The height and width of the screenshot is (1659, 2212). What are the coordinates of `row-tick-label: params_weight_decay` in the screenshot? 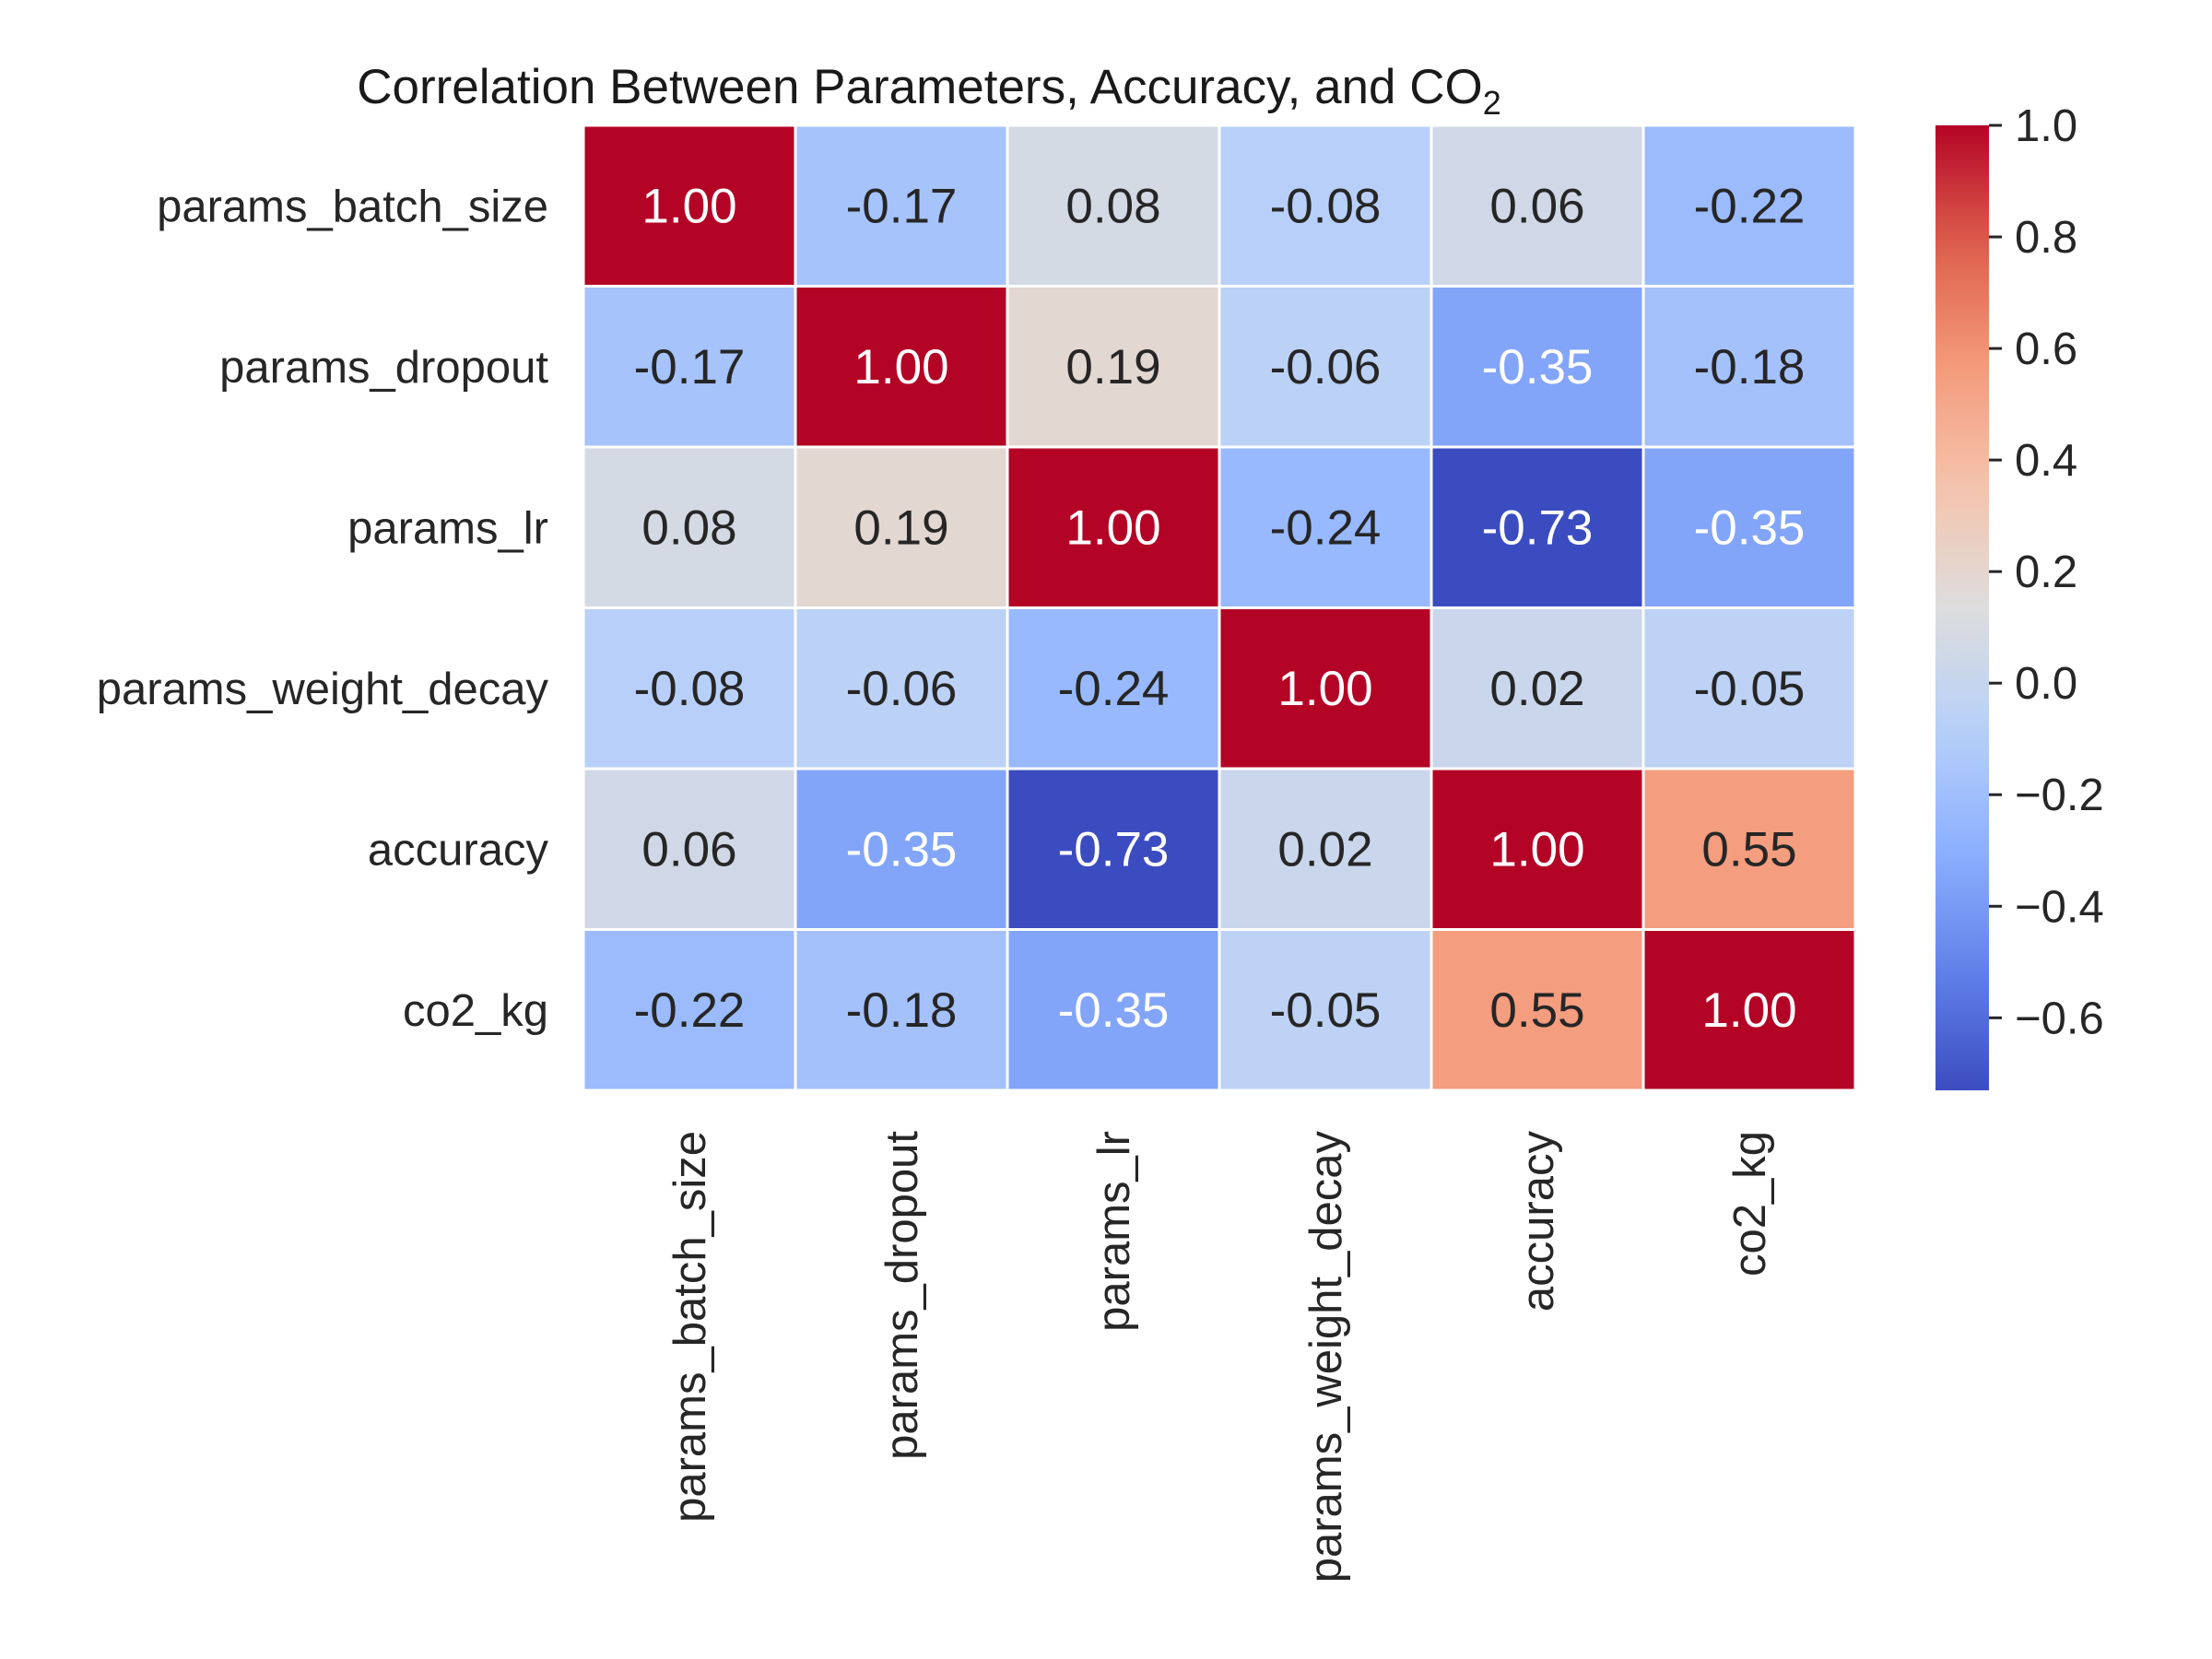 It's located at (323, 689).